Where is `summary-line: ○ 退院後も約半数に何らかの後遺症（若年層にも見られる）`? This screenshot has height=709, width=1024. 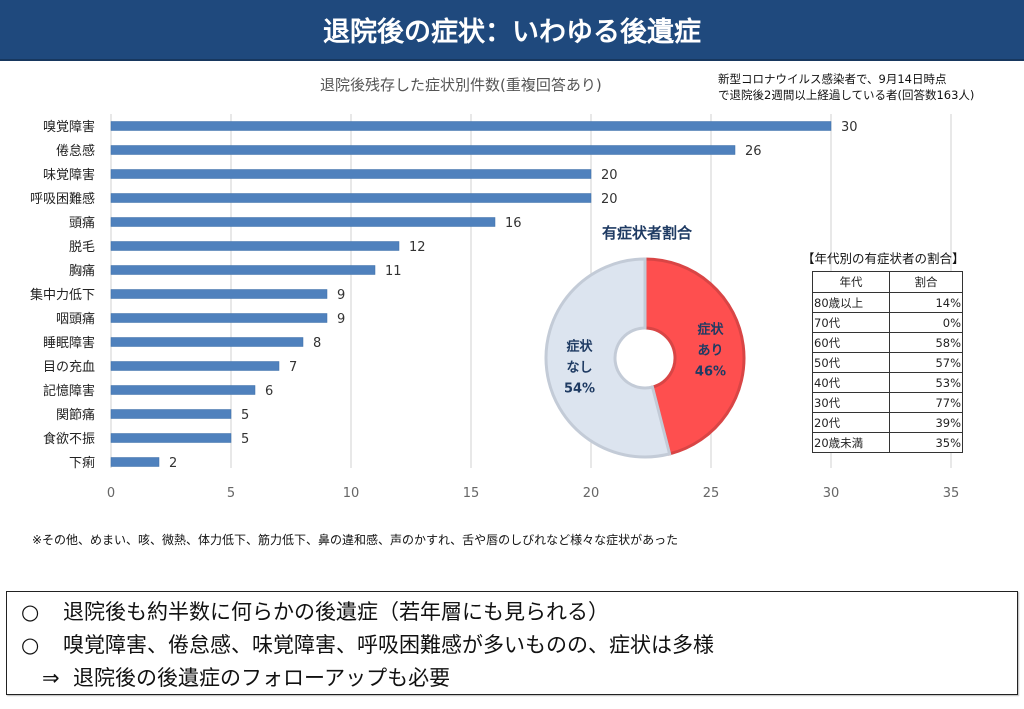
summary-line: ○ 退院後も約半数に何らかの後遺症（若年層にも見られる） is located at coordinates (315, 611).